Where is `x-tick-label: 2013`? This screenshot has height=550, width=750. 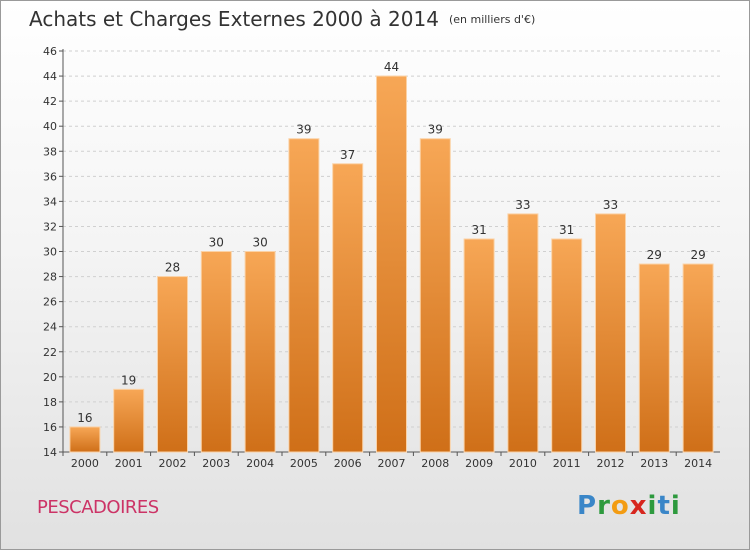 x-tick-label: 2013 is located at coordinates (654, 463).